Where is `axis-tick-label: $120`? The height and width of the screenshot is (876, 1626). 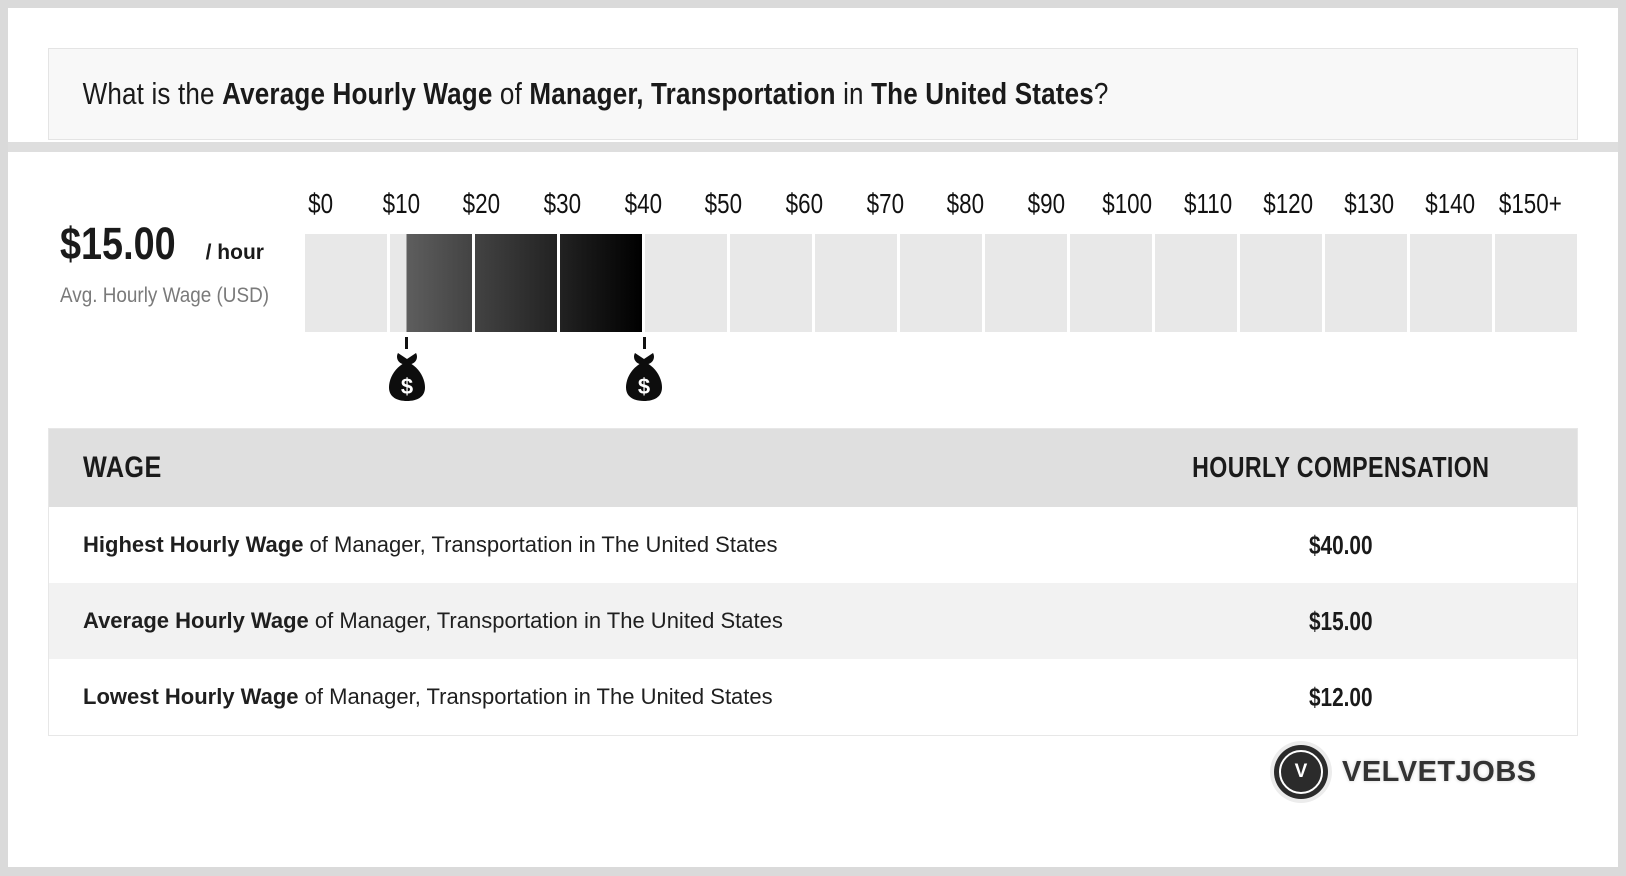
axis-tick-label: $120 is located at coordinates (1288, 203).